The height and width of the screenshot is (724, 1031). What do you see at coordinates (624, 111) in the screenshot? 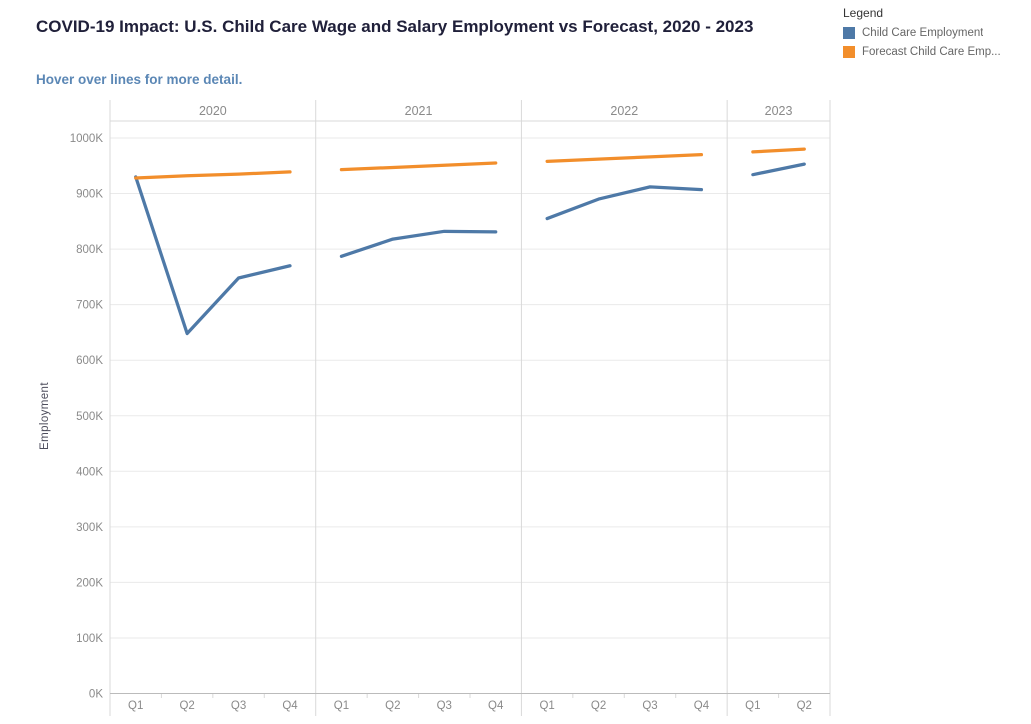
I see `panel-year-label: 2022` at bounding box center [624, 111].